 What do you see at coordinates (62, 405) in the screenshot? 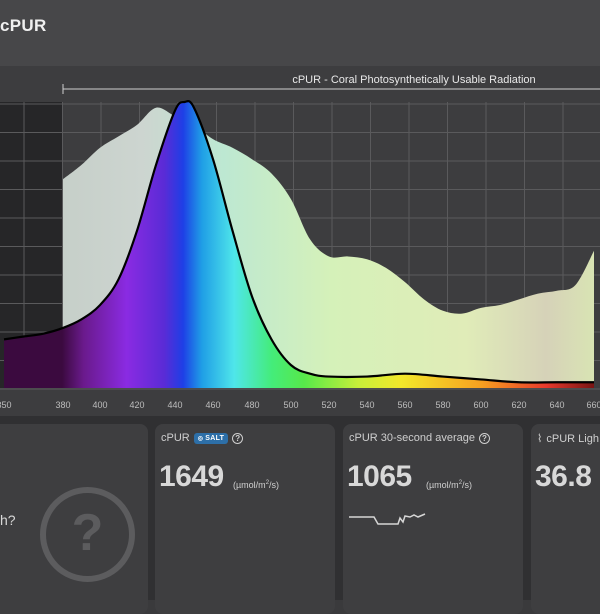
I see `x-tick-label: 380` at bounding box center [62, 405].